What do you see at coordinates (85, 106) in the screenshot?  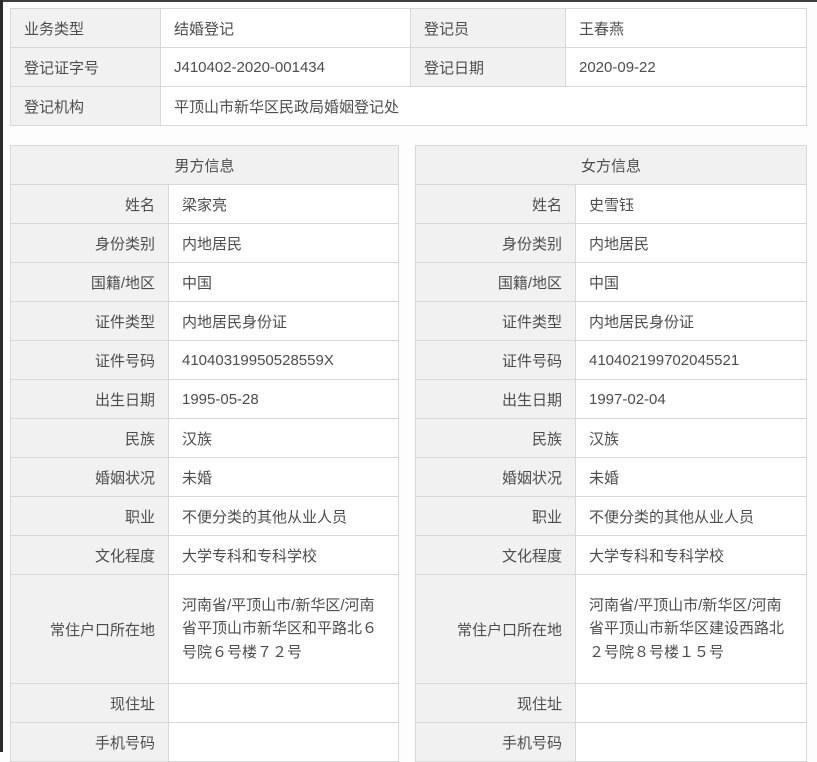 I see `agency-label: 登记机构` at bounding box center [85, 106].